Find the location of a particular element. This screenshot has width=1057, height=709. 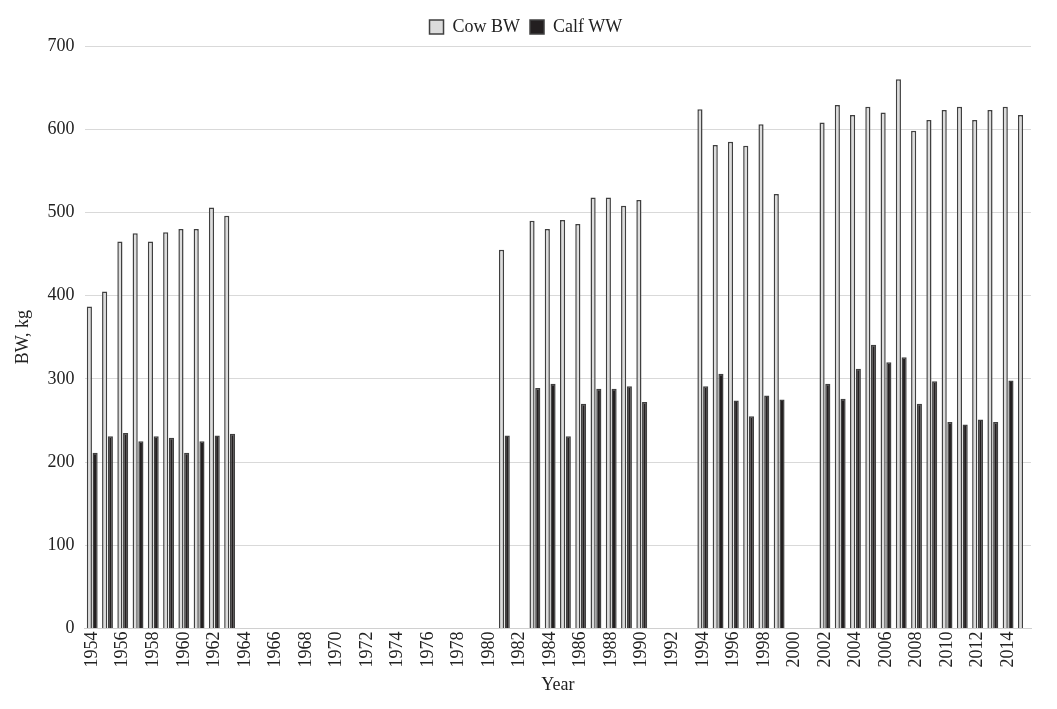

x-tick-label: 1998 is located at coordinates (762, 649).